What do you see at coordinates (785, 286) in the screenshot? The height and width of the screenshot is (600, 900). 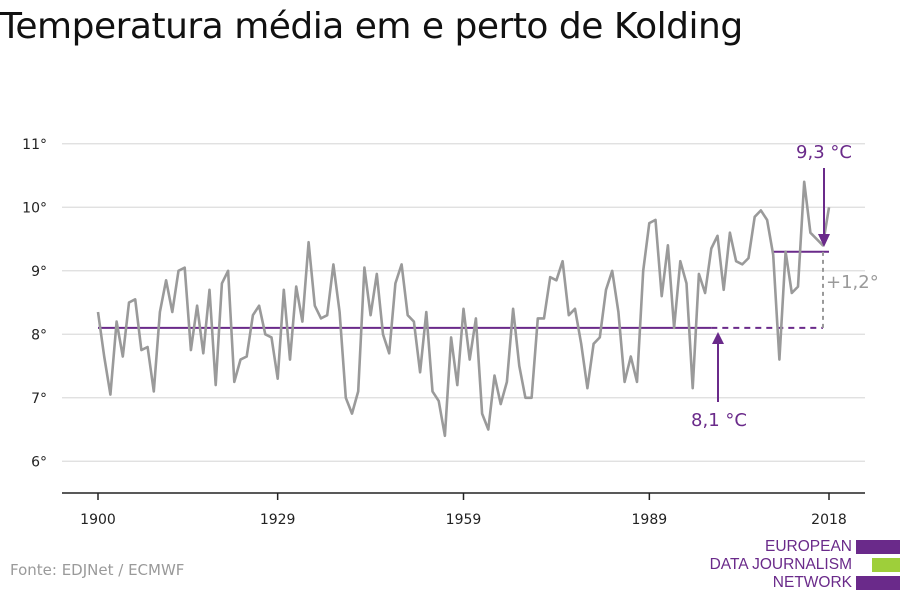 I see `annotations: 9,3 °C 8,1 °C +1,2°` at bounding box center [785, 286].